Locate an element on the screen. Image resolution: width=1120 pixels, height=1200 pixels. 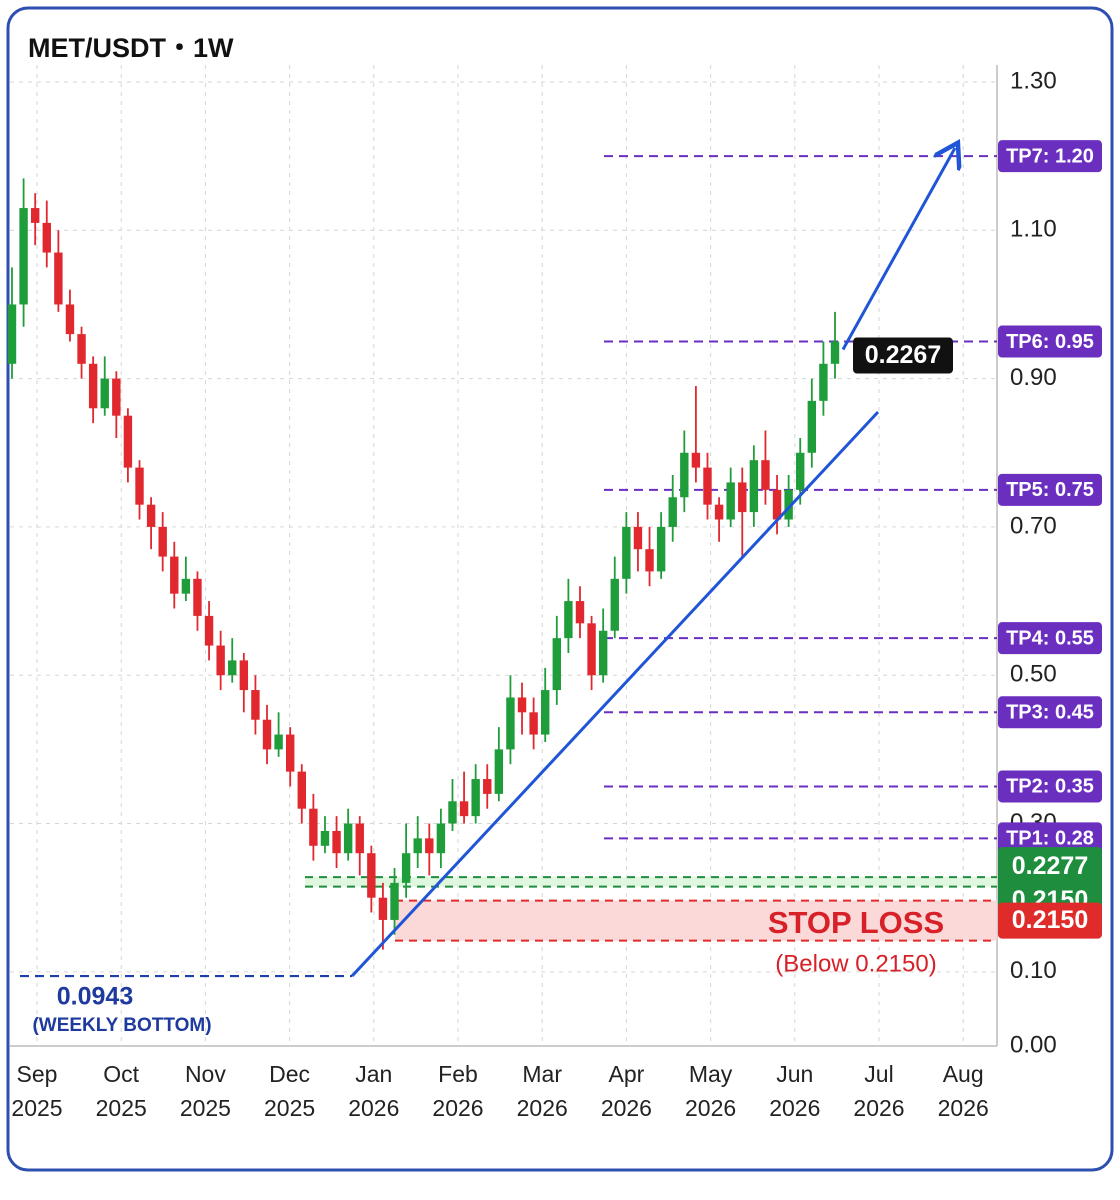
x-tick-month: Feb is located at coordinates (458, 1074).